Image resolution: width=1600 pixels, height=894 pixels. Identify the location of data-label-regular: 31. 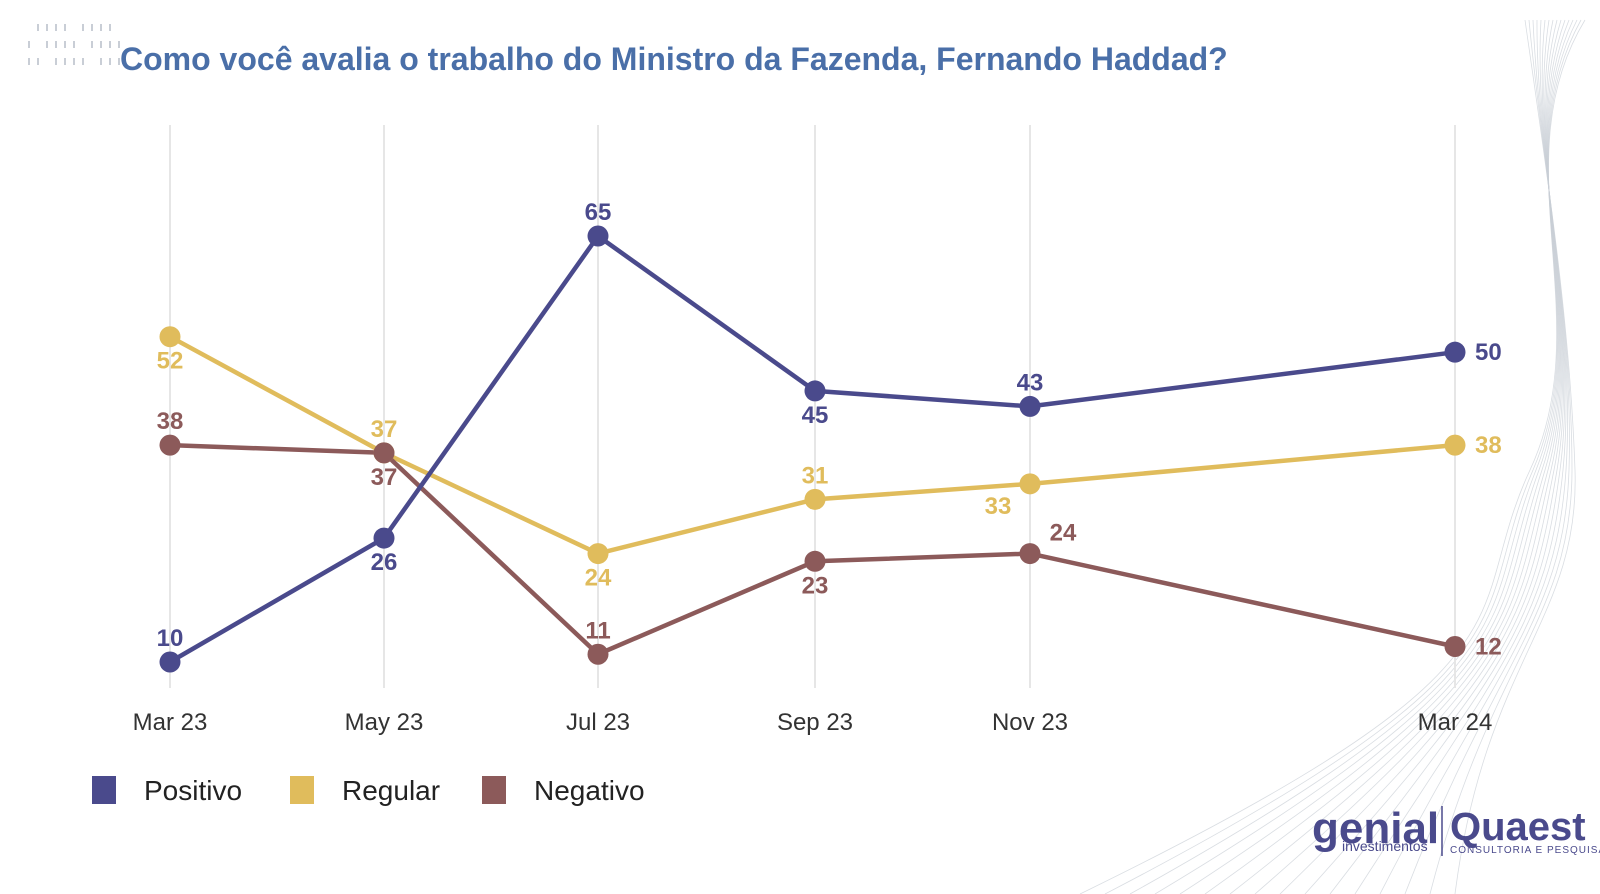
(815, 475).